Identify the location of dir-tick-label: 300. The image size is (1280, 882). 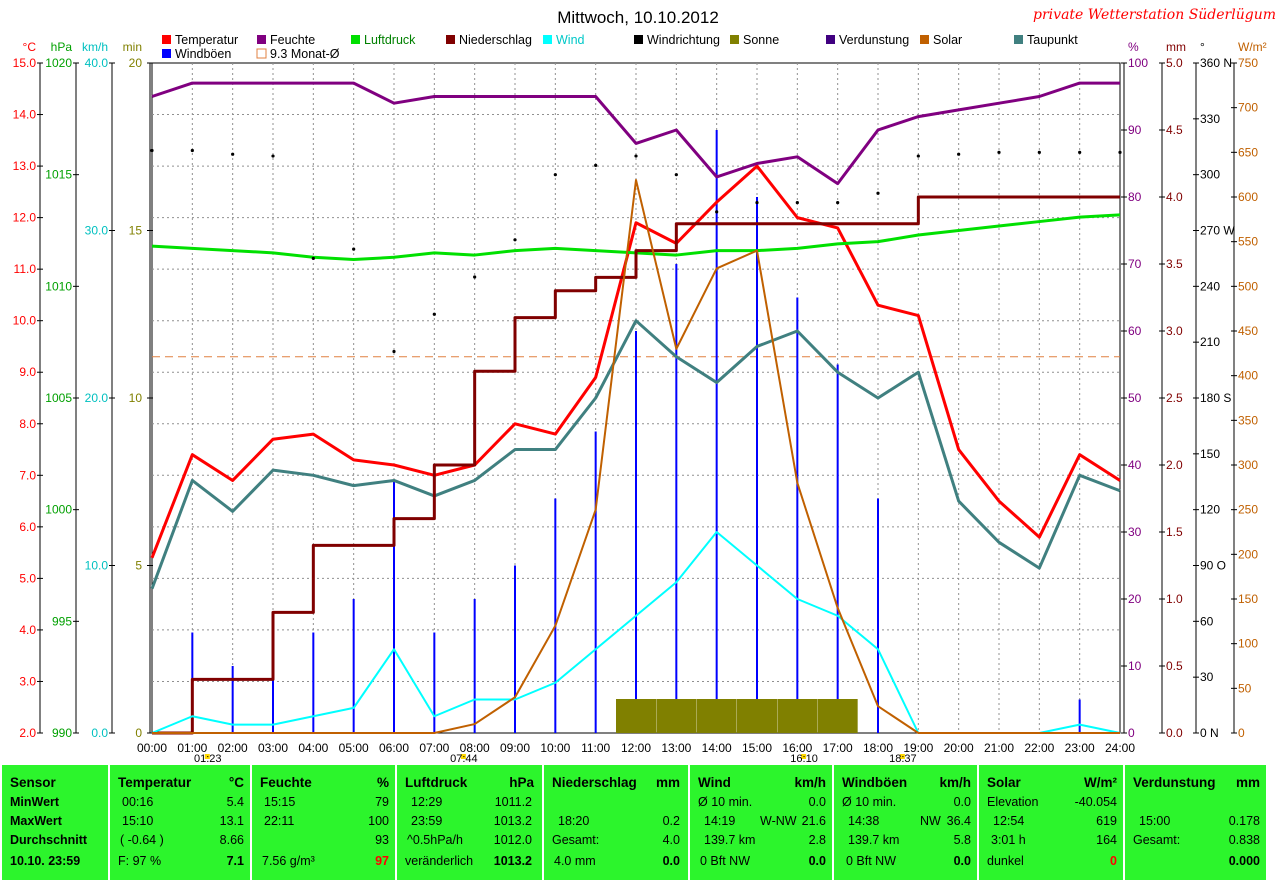
(1210, 175).